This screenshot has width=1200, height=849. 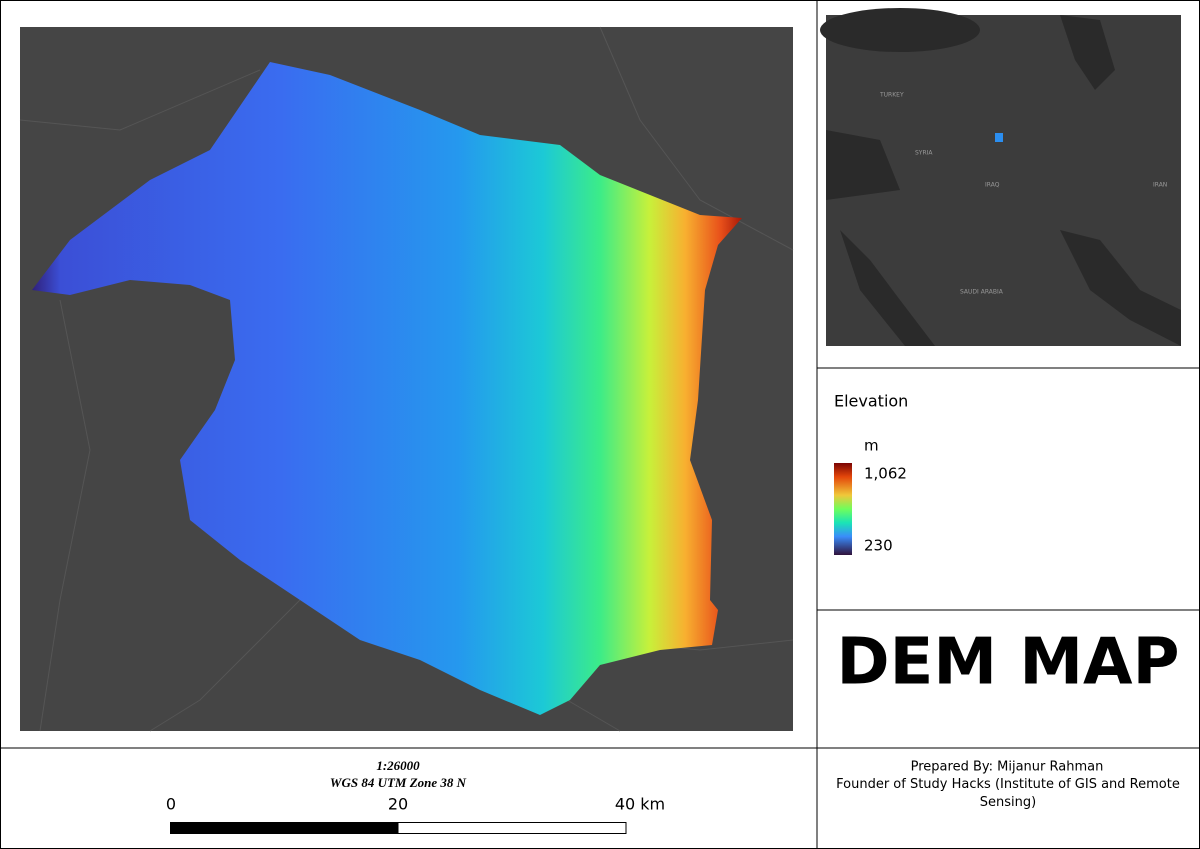 I want to click on country-label: IRAQ, so click(x=992, y=185).